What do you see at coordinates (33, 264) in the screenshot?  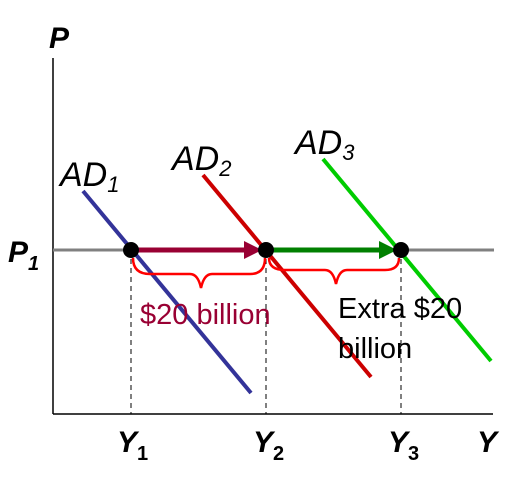 I see `price-level-sub: 1` at bounding box center [33, 264].